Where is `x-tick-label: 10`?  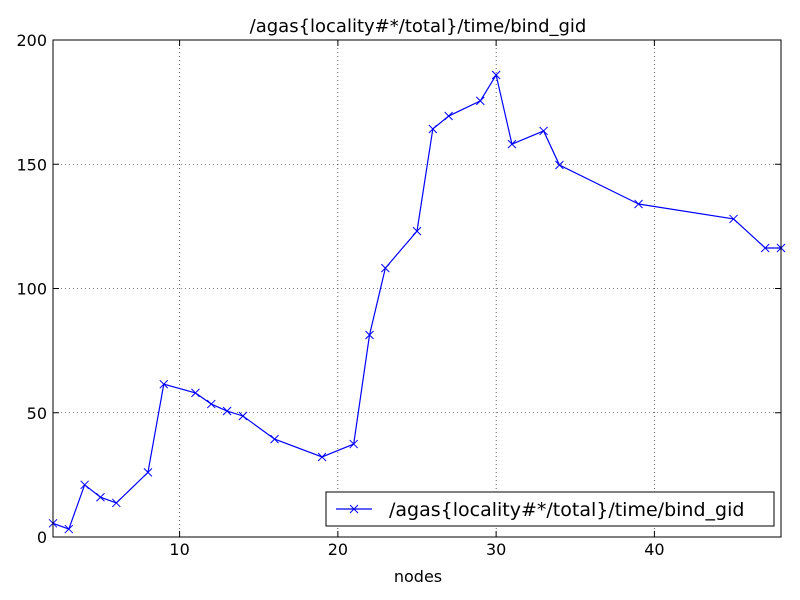
x-tick-label: 10 is located at coordinates (179, 549).